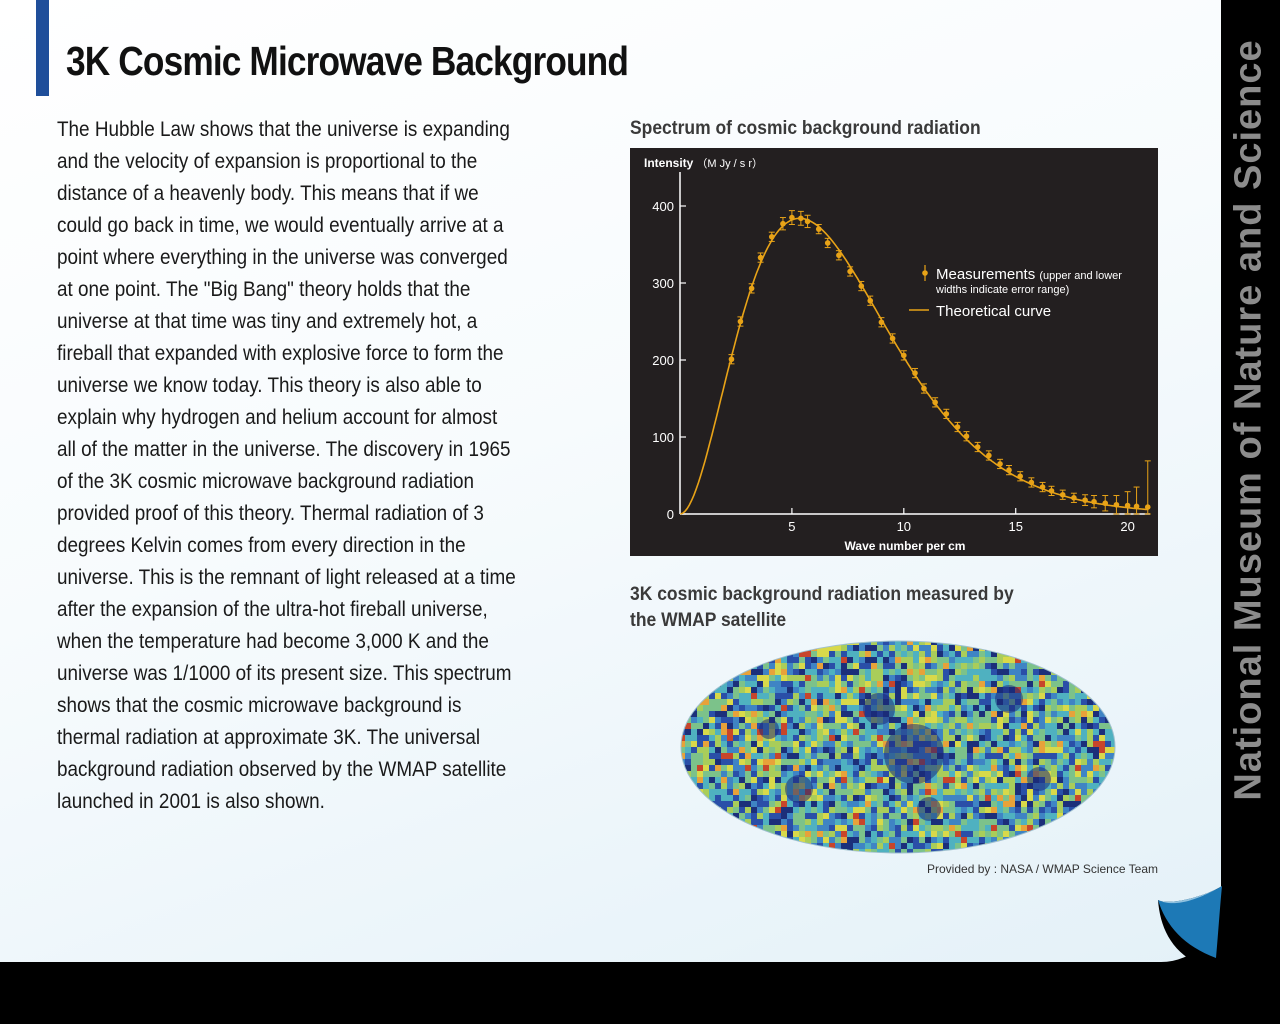 The height and width of the screenshot is (1024, 1280). What do you see at coordinates (993, 311) in the screenshot?
I see `legend-theoretical-curve: Theoretical curve` at bounding box center [993, 311].